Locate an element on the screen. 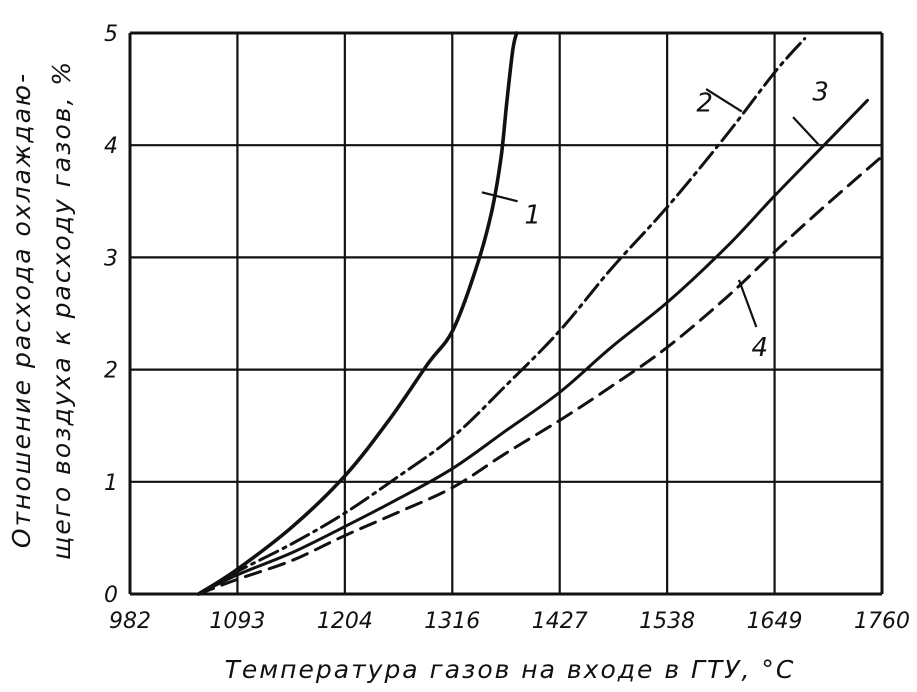 The height and width of the screenshot is (692, 917). series-4-leader is located at coordinates (747, 303).